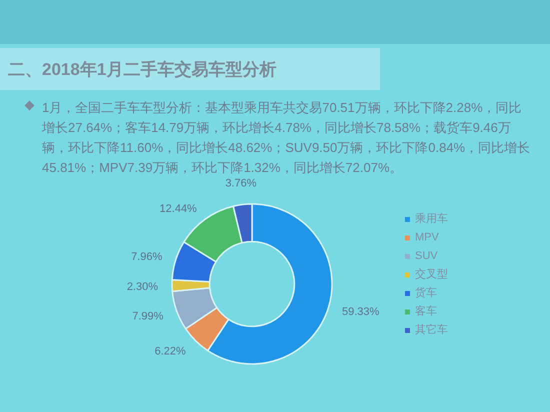 This screenshot has width=550, height=412. Describe the element at coordinates (426, 292) in the screenshot. I see `legend-label: 货车` at that location.